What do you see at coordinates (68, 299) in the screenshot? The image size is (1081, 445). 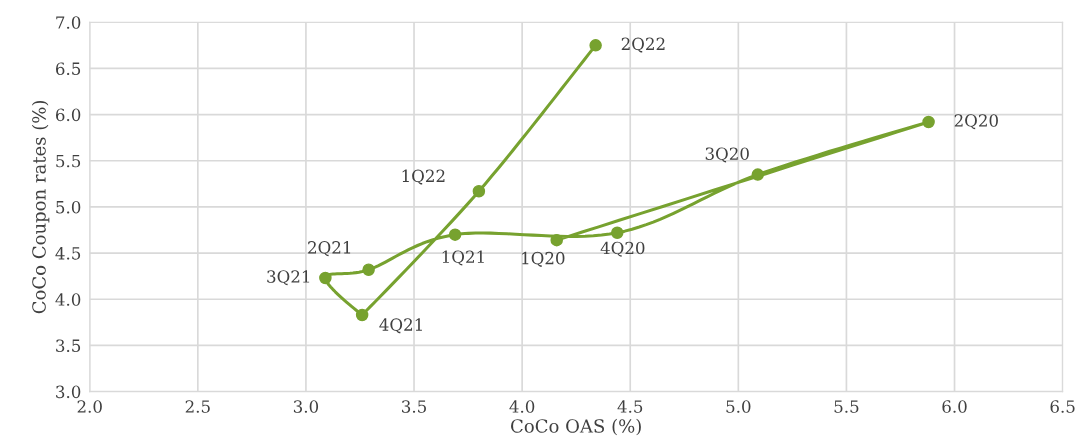 I see `y-tick-label: 4.0` at bounding box center [68, 299].